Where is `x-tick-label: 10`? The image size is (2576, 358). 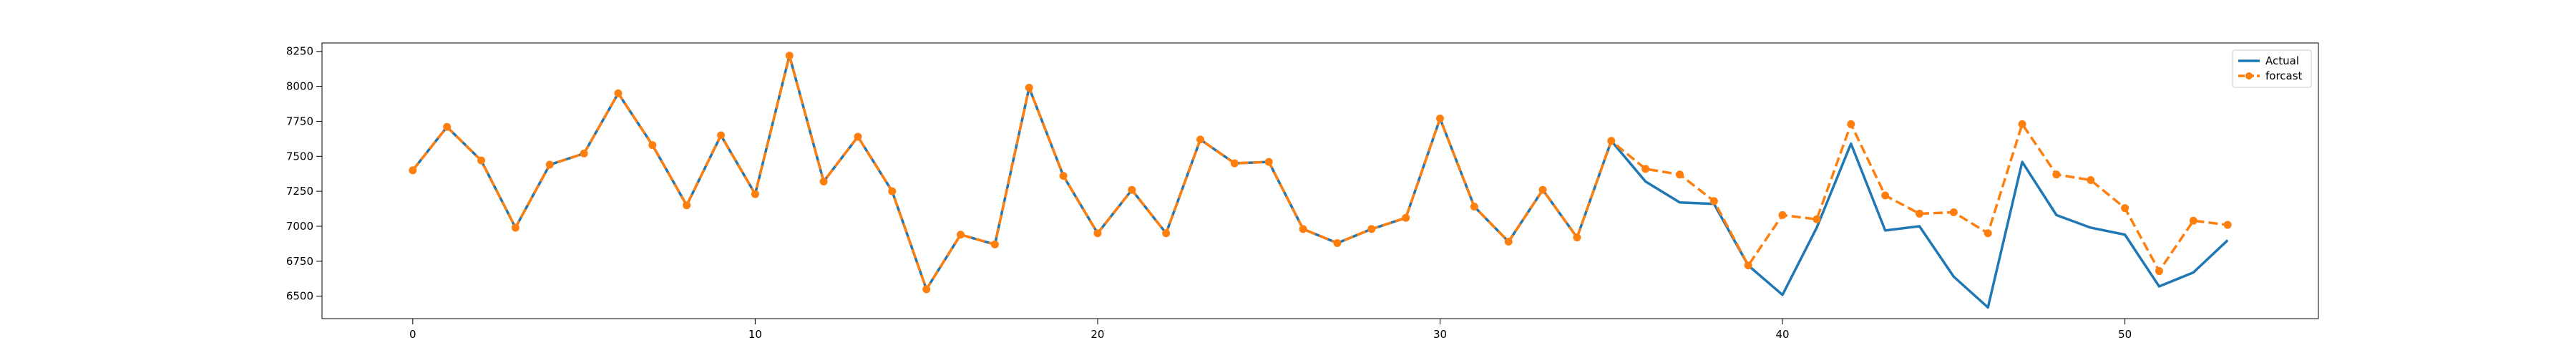 x-tick-label: 10 is located at coordinates (755, 334).